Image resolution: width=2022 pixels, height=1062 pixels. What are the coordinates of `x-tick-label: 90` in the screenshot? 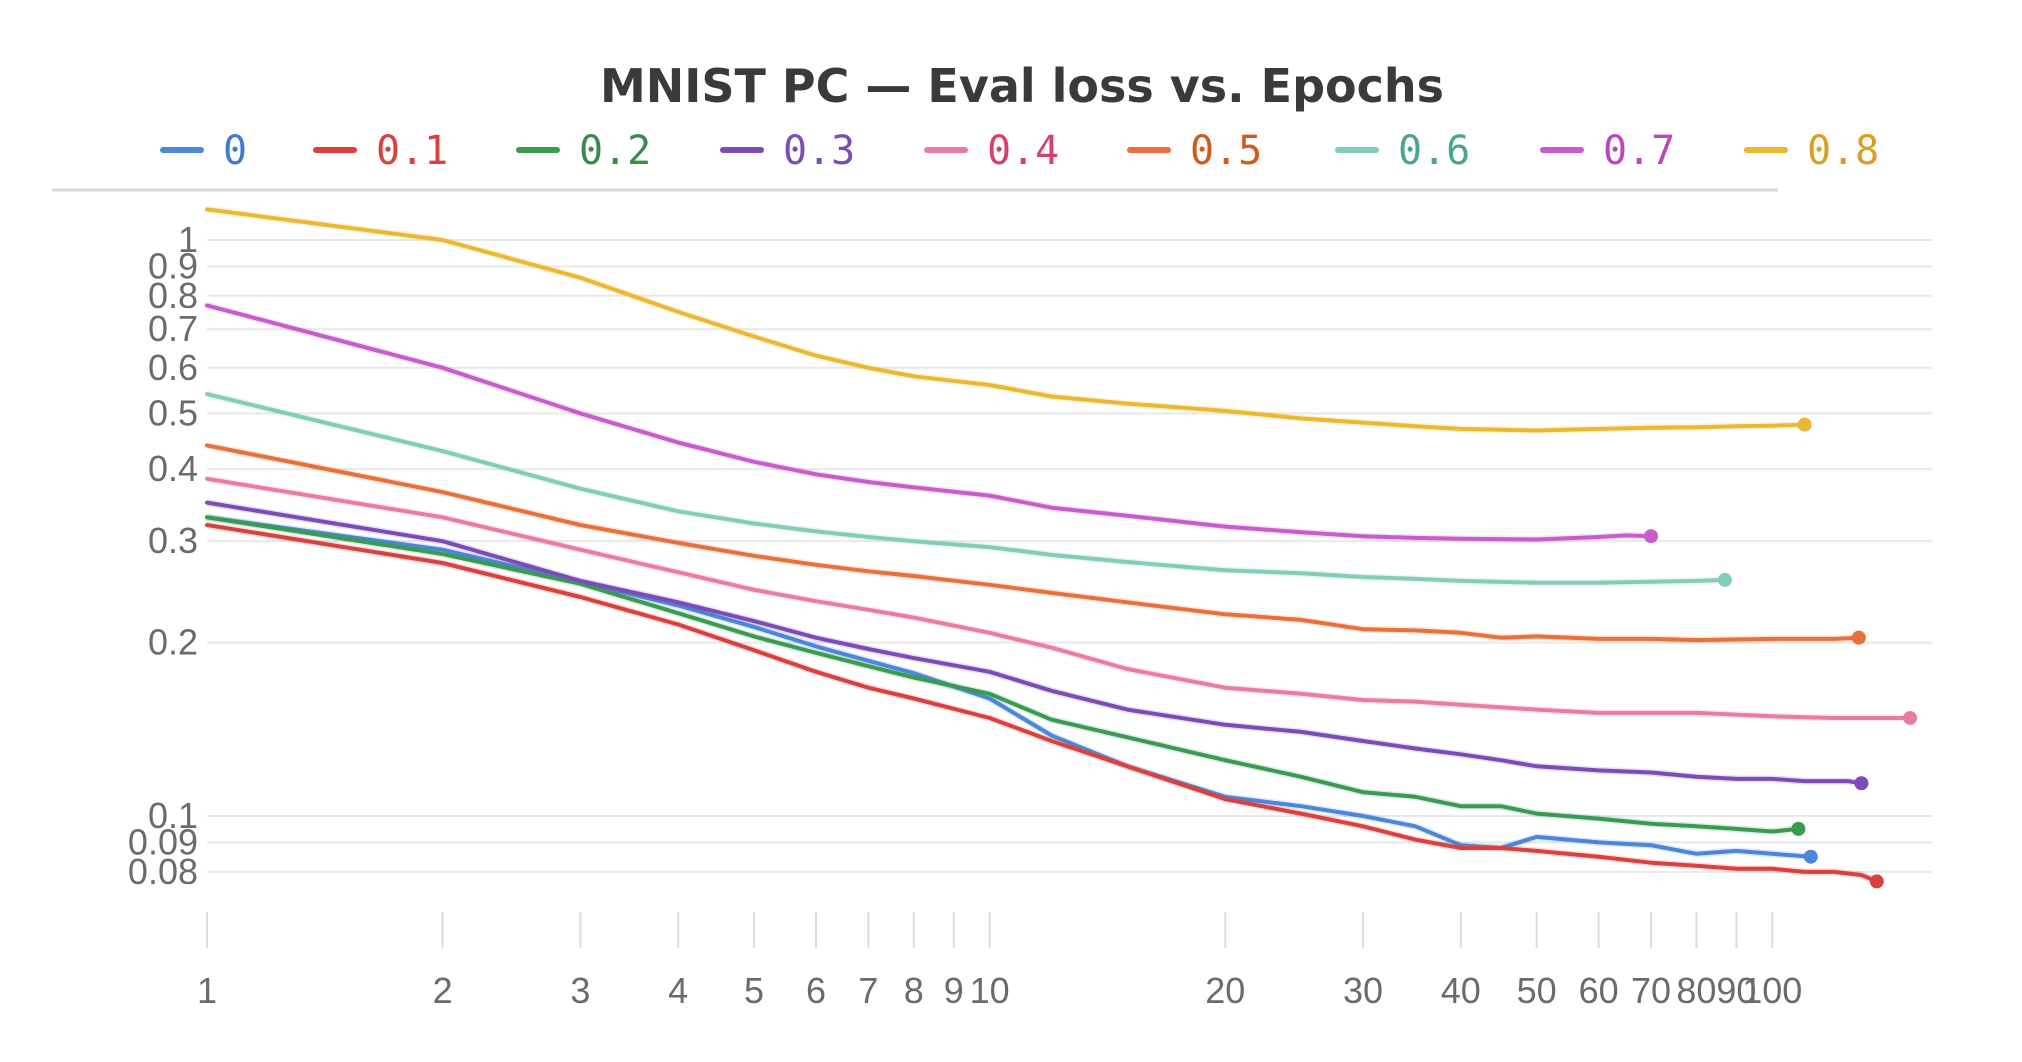 It's located at (1736, 990).